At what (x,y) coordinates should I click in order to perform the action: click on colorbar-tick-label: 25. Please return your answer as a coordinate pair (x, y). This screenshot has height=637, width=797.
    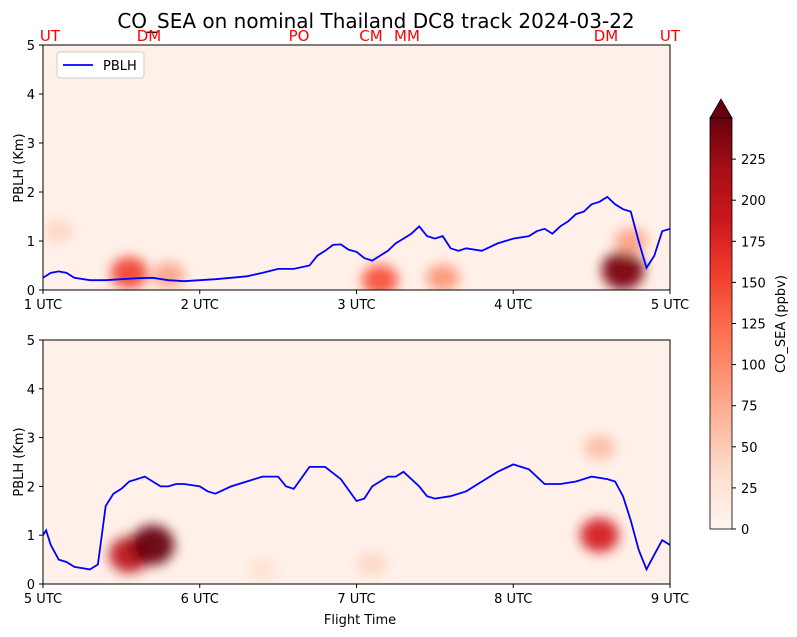
    Looking at the image, I should click on (749, 489).